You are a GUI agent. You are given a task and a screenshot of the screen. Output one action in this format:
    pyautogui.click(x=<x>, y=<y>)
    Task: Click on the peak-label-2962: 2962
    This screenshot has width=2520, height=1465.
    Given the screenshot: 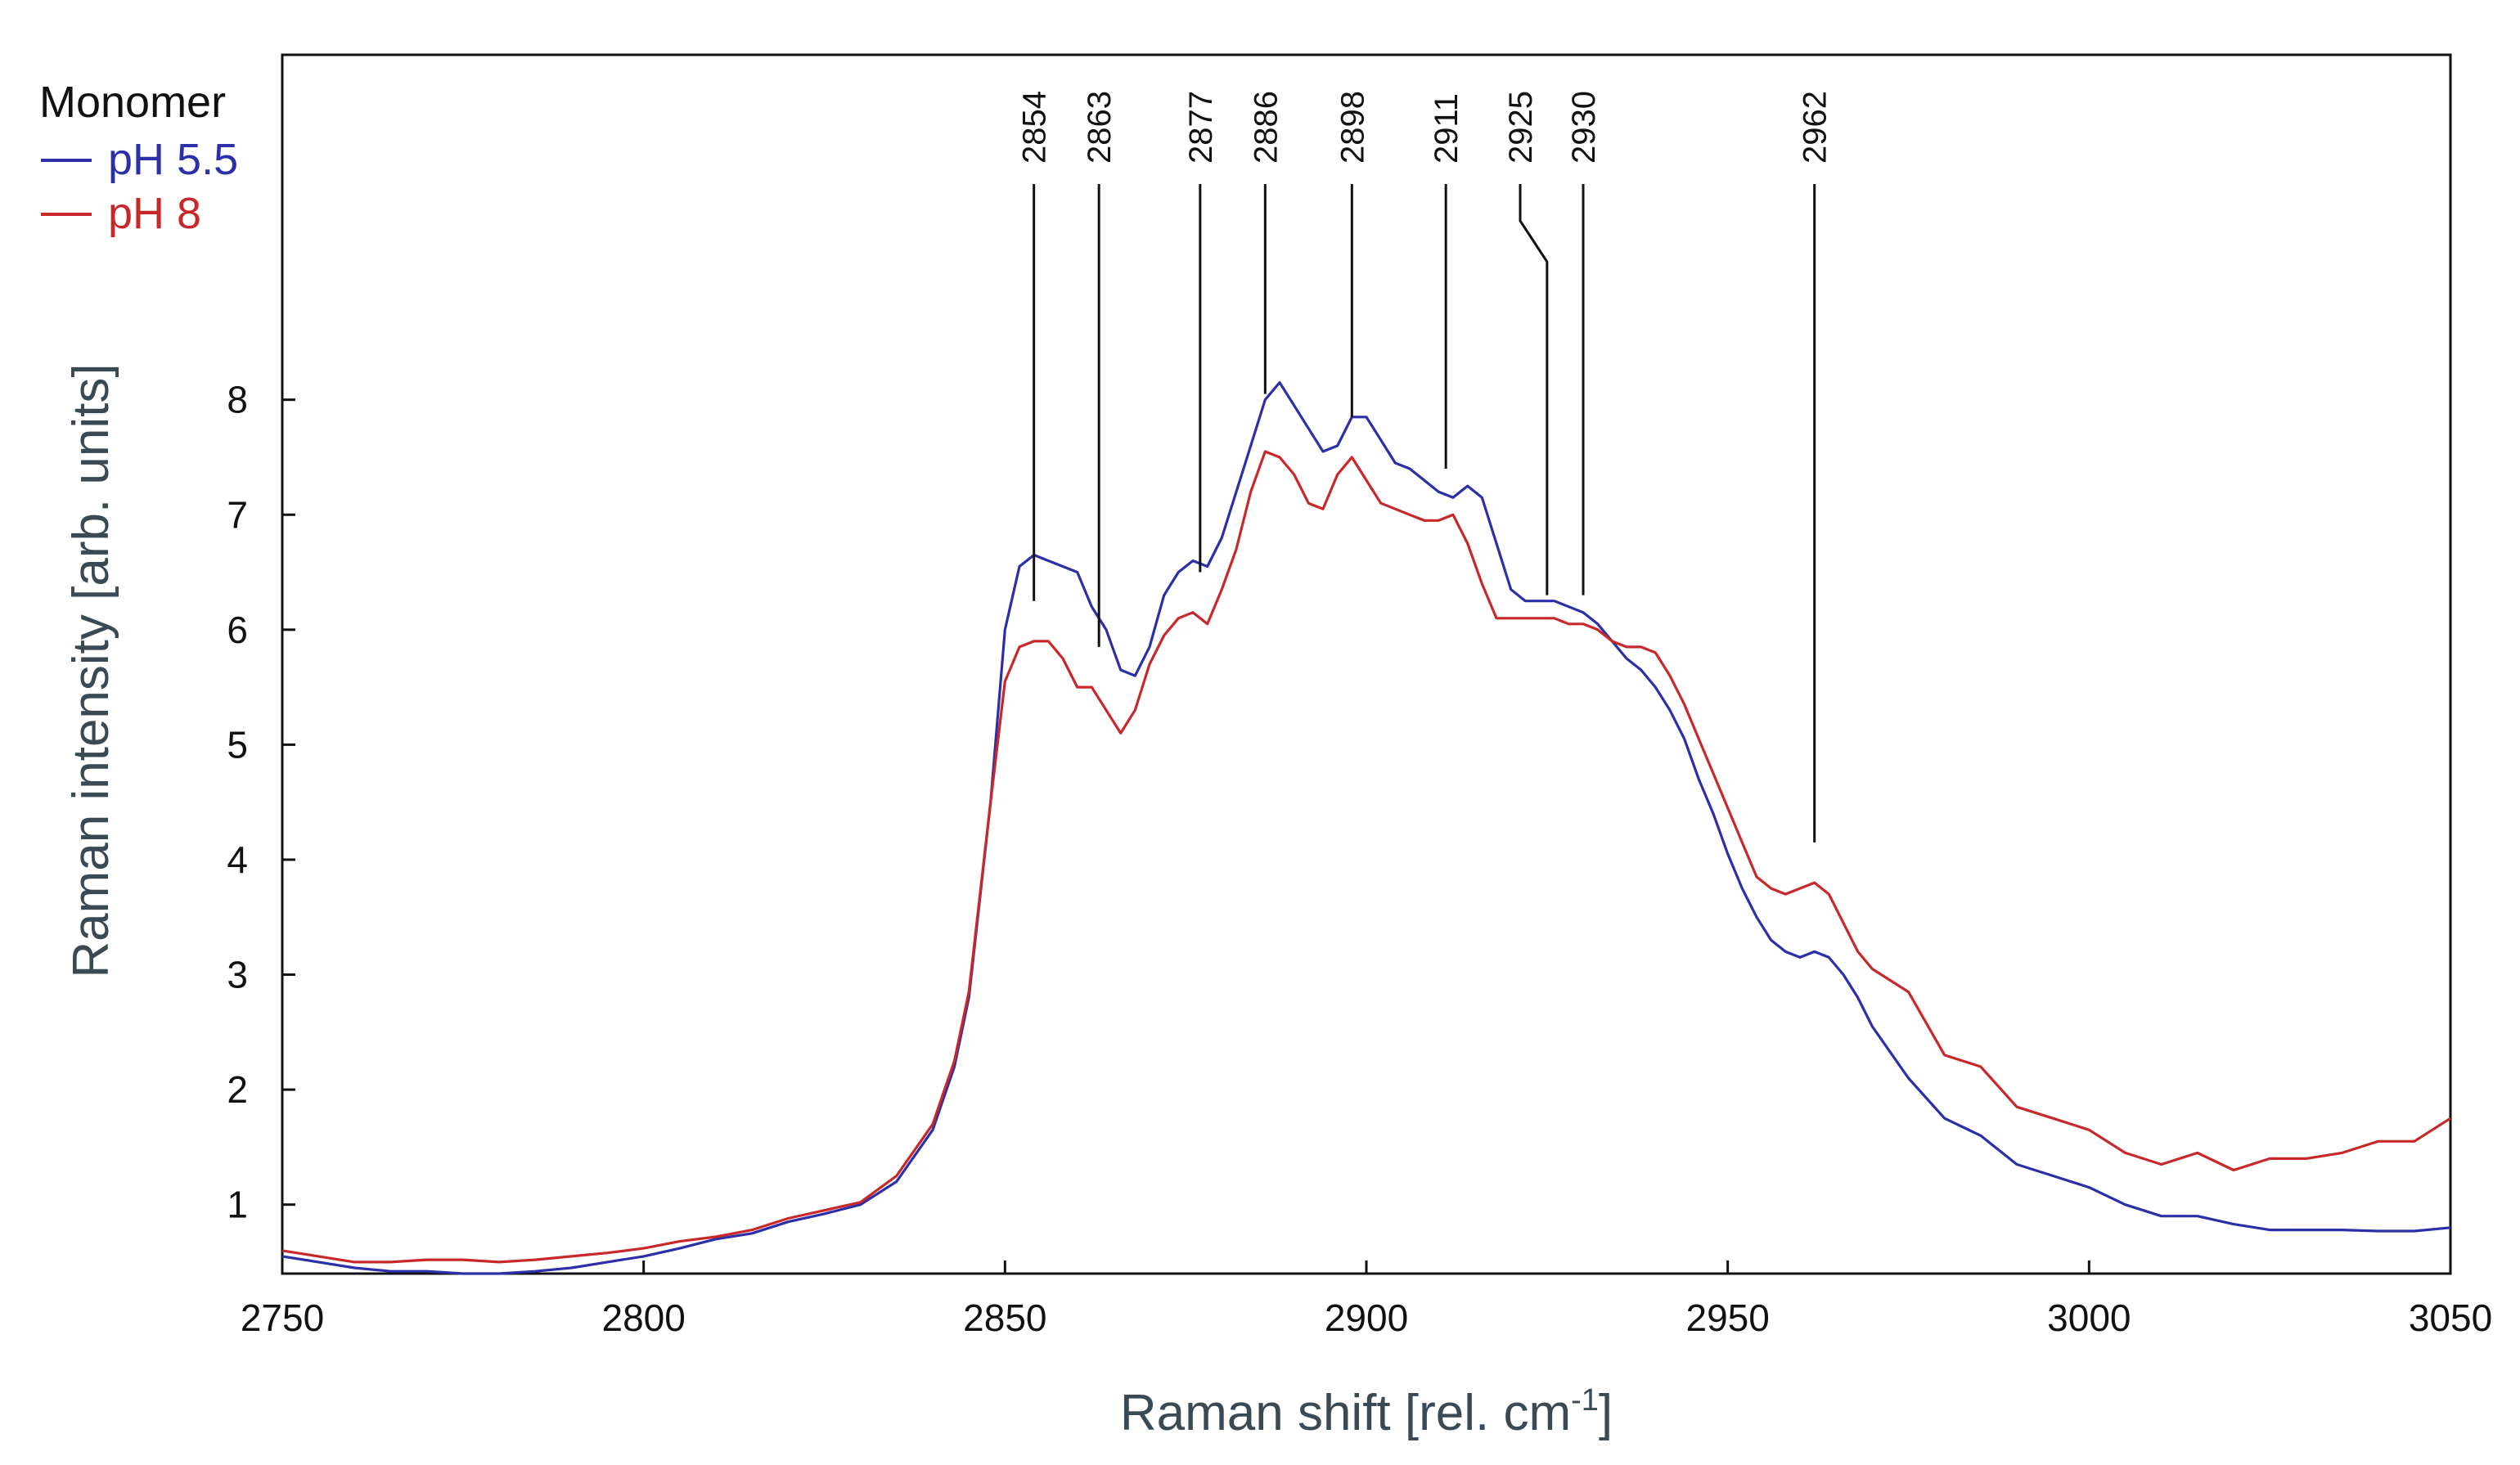 What is the action you would take?
    pyautogui.click(x=1816, y=127)
    